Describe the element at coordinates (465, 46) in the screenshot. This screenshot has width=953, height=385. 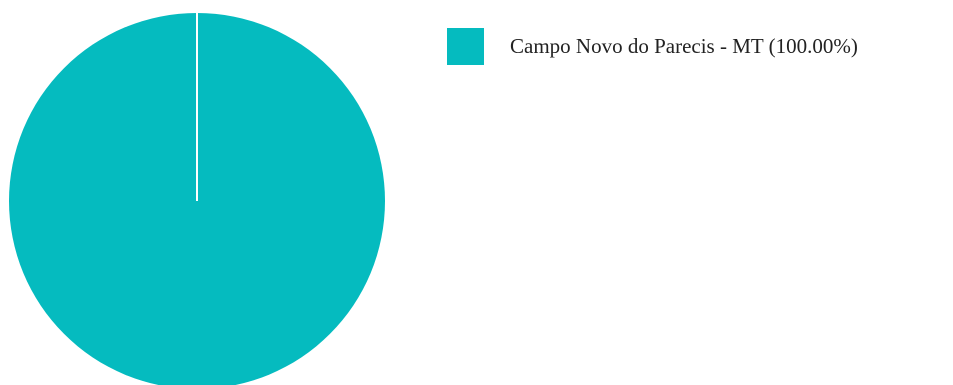
I see `legend-swatch` at that location.